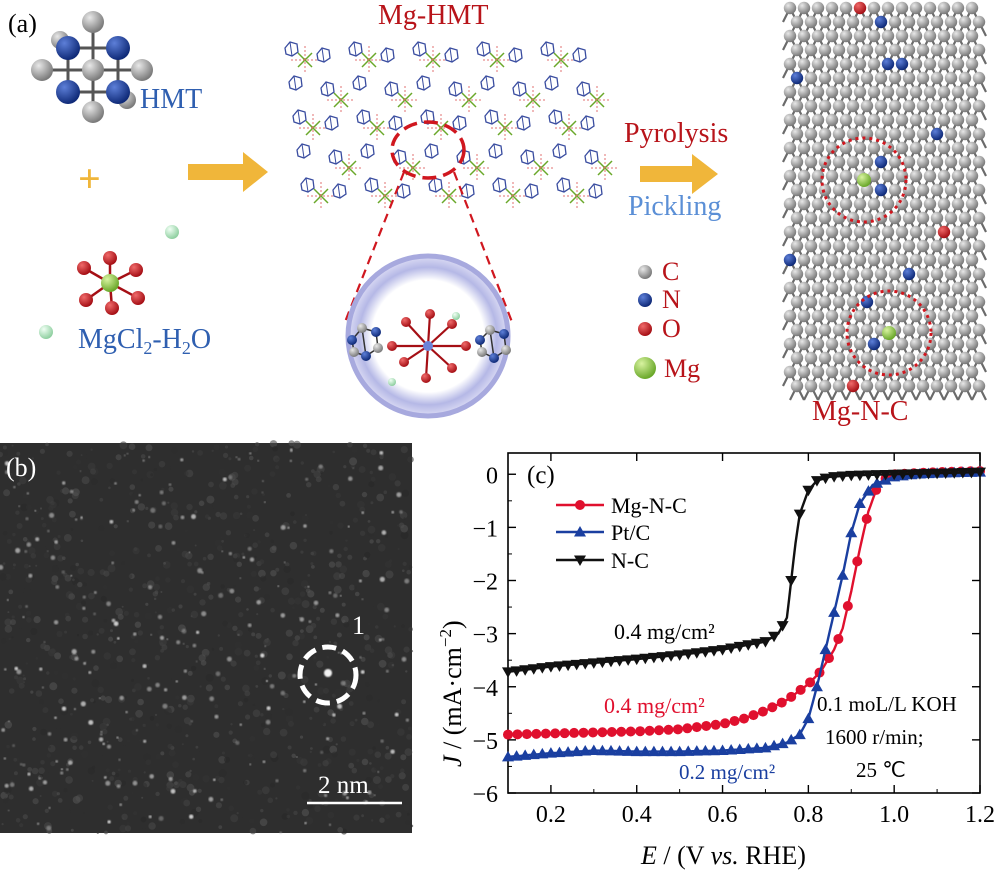  Describe the element at coordinates (671, 328) in the screenshot. I see `legend-o-label: O` at that location.